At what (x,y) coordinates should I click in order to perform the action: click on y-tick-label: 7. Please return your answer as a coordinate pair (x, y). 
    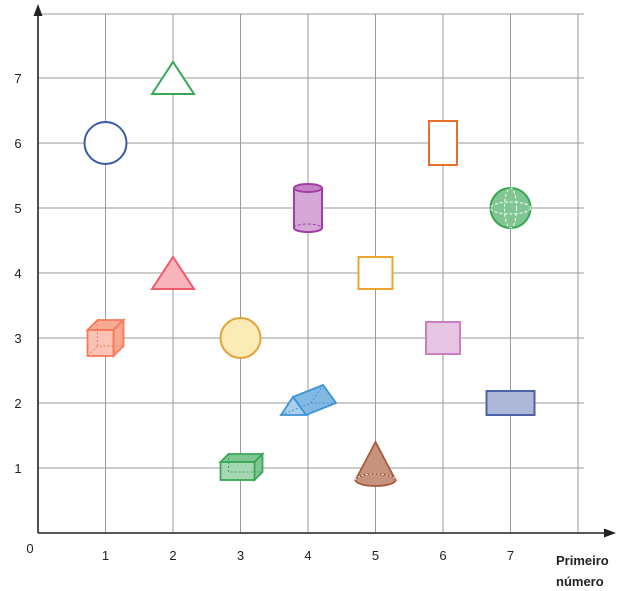
    Looking at the image, I should click on (17, 78).